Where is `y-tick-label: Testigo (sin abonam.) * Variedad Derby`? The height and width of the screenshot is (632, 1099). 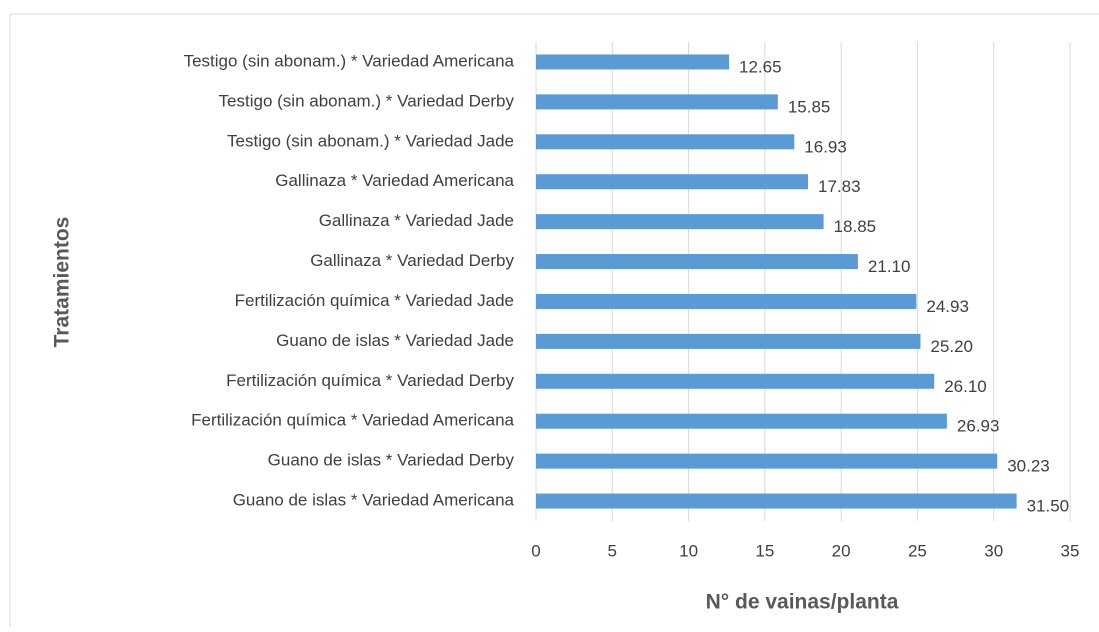 y-tick-label: Testigo (sin abonam.) * Variedad Derby is located at coordinates (367, 100).